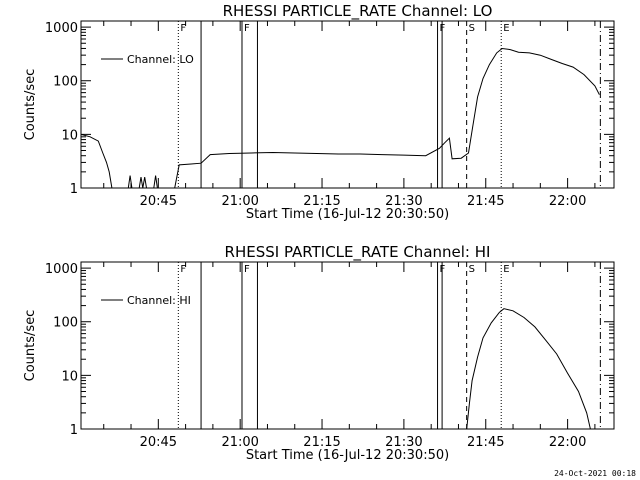 The height and width of the screenshot is (480, 640). I want to click on series-line, so click(528, 369).